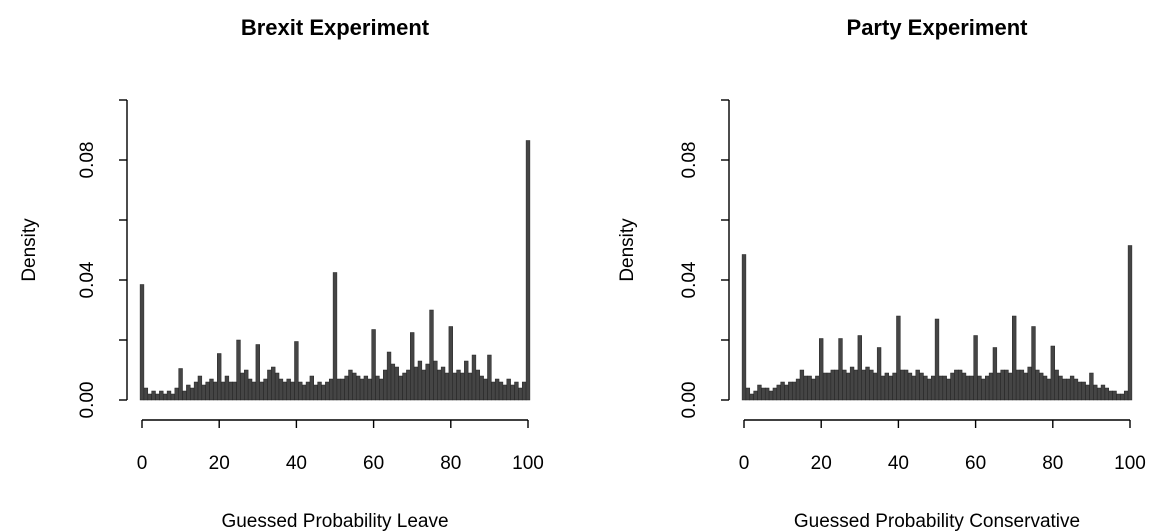  What do you see at coordinates (296, 463) in the screenshot?
I see `x-tick-label: 40` at bounding box center [296, 463].